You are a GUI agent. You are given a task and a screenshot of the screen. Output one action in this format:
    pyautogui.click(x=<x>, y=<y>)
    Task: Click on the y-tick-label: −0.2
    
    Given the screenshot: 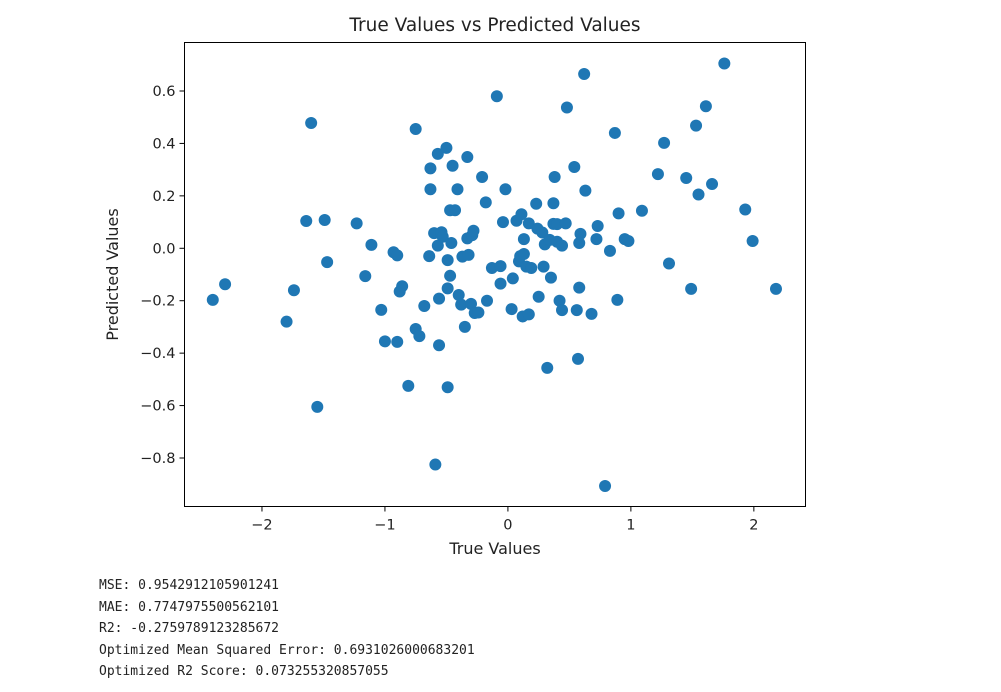 What is the action you would take?
    pyautogui.click(x=157, y=302)
    